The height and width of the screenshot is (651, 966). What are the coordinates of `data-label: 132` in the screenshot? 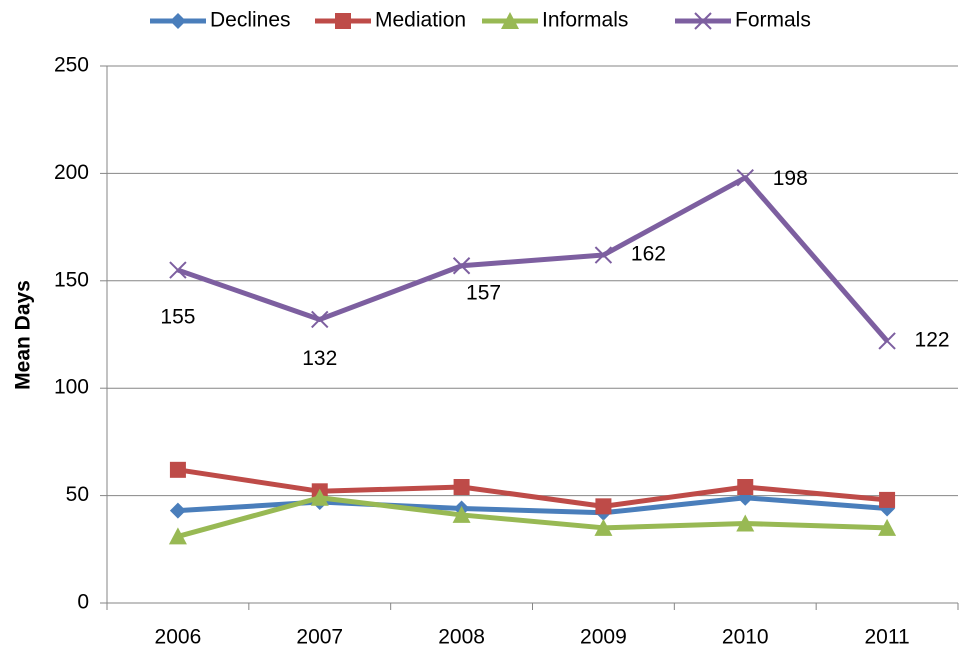 It's located at (319, 358).